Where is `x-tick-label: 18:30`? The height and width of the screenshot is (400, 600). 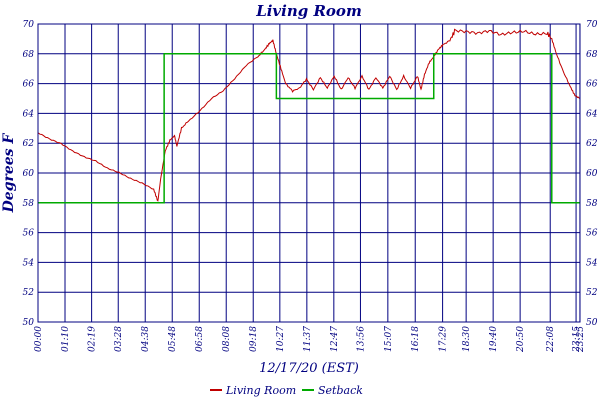
x-tick-label: 18:30 is located at coordinates (467, 339).